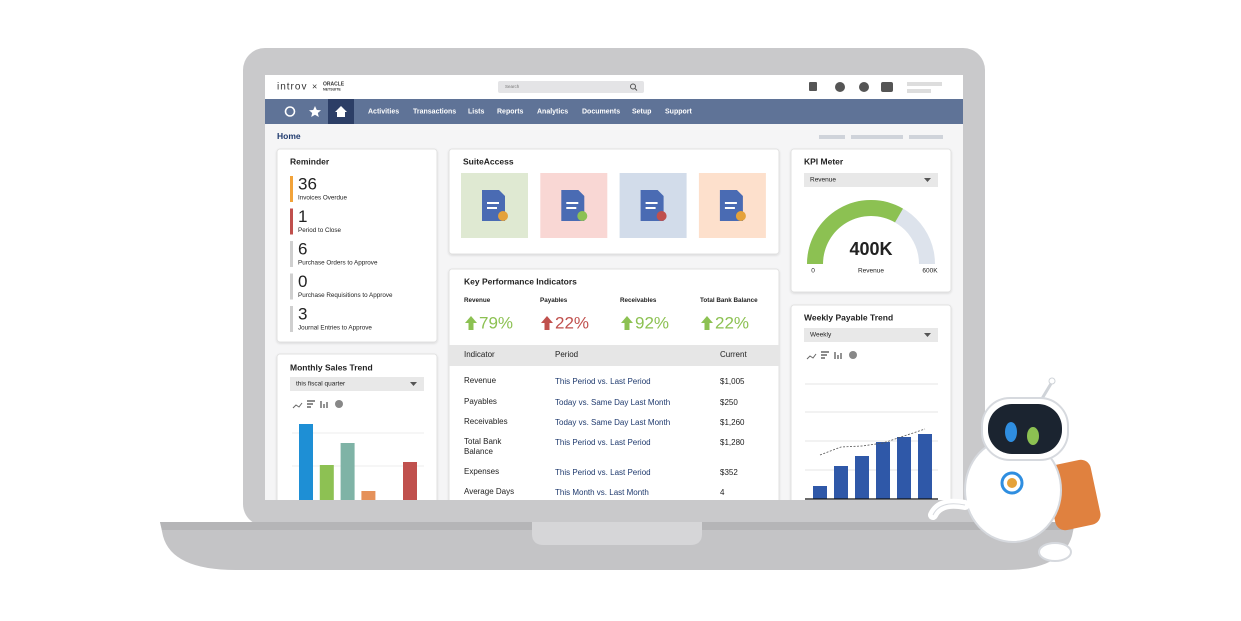 This screenshot has height=621, width=1241. Describe the element at coordinates (489, 491) in the screenshot. I see `indicator-cell: Average Days` at that location.